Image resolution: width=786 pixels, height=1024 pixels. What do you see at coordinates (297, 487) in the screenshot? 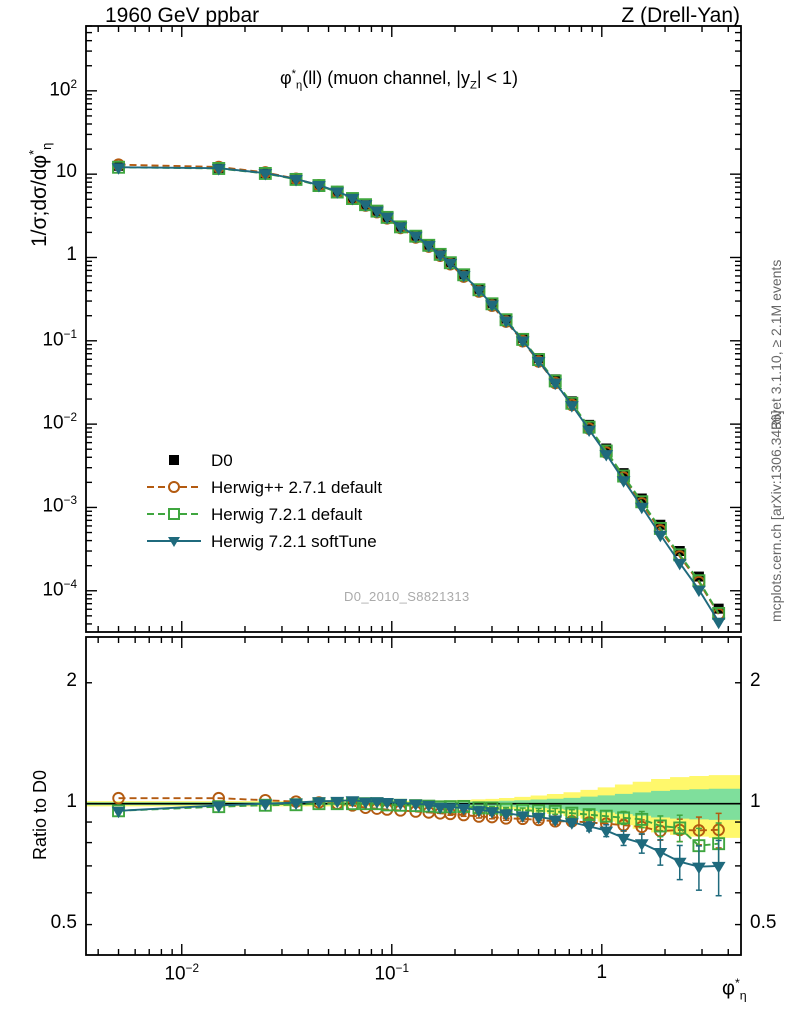
I see `legend-label-1: Herwig++ 2.7.1 default` at bounding box center [297, 487].